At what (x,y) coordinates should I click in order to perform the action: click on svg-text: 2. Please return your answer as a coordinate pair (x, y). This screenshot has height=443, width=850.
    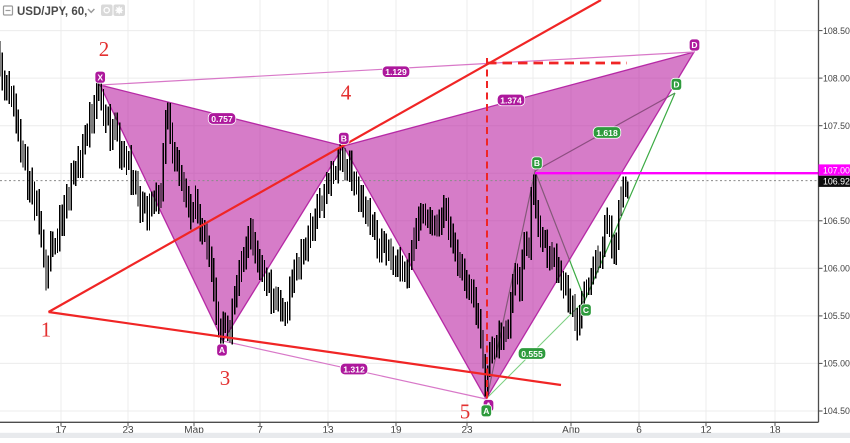
    Looking at the image, I should click on (104, 49).